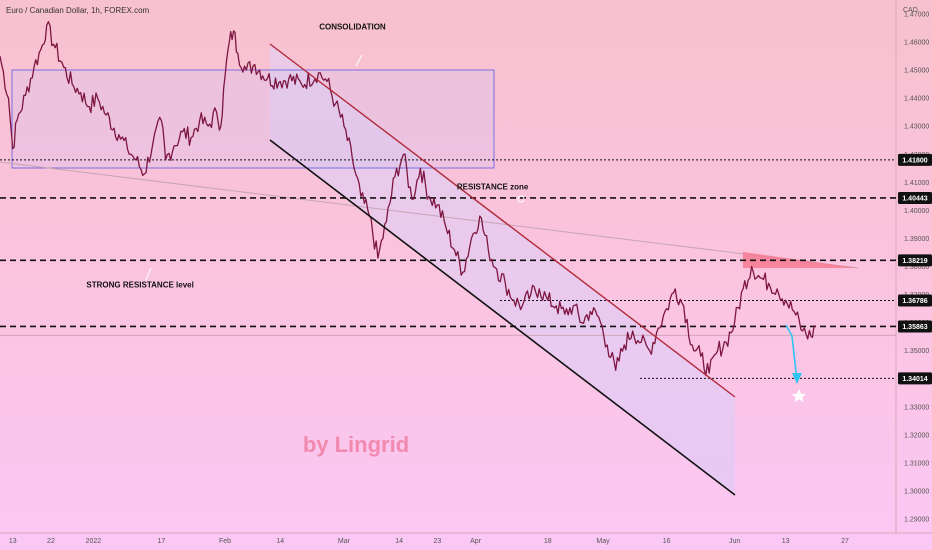 This screenshot has height=550, width=932. Describe the element at coordinates (225, 541) in the screenshot. I see `x-tick-label: Feb` at that location.